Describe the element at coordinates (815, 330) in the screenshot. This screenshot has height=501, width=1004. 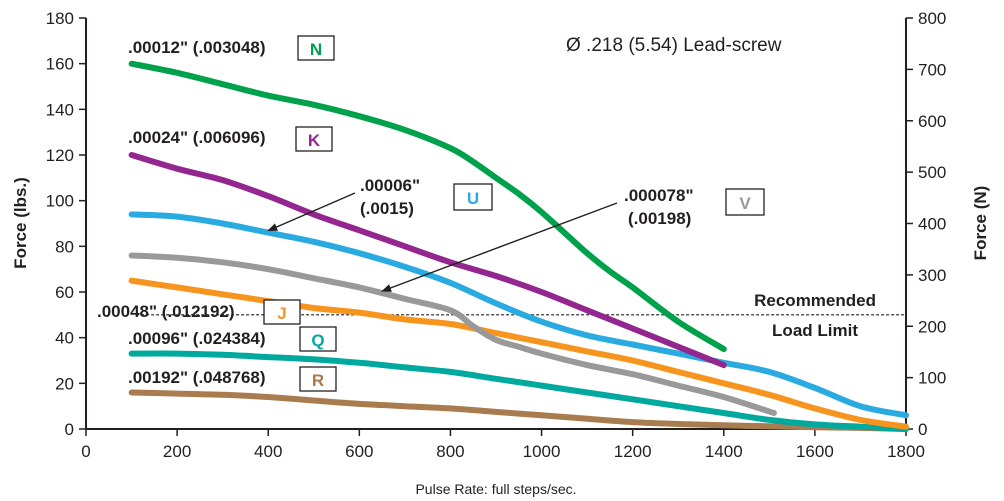
I see `reference-line-label-2: Load Limit` at that location.